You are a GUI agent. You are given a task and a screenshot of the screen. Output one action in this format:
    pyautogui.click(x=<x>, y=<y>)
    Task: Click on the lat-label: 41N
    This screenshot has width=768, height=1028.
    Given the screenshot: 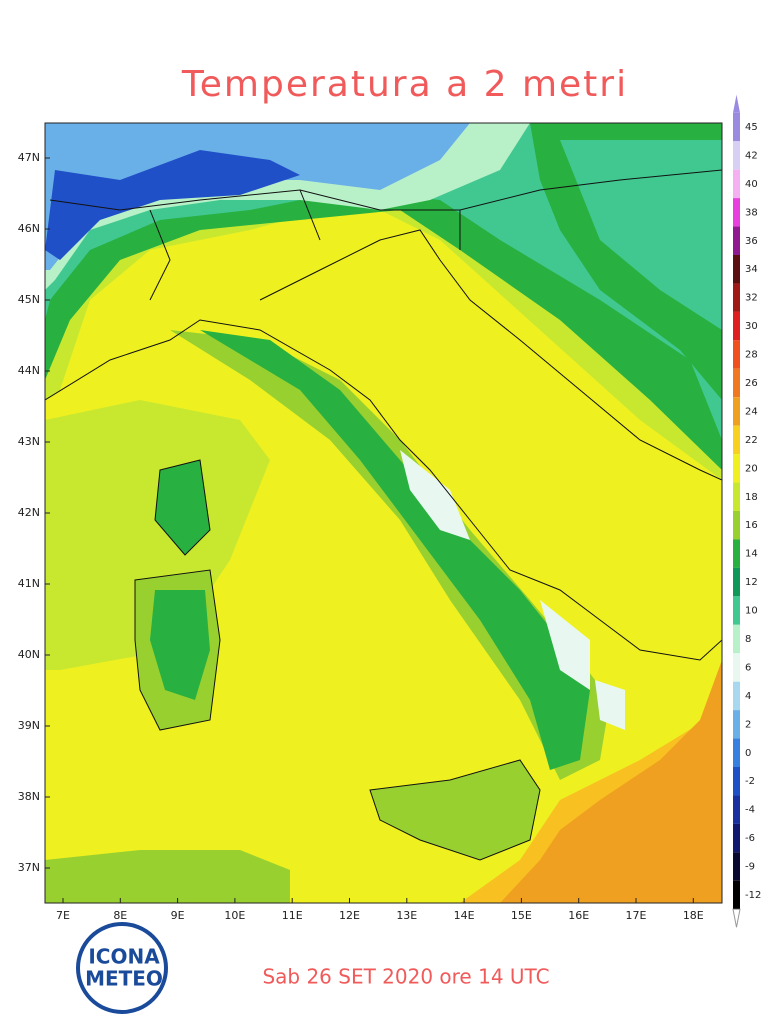 What is the action you would take?
    pyautogui.click(x=29, y=583)
    